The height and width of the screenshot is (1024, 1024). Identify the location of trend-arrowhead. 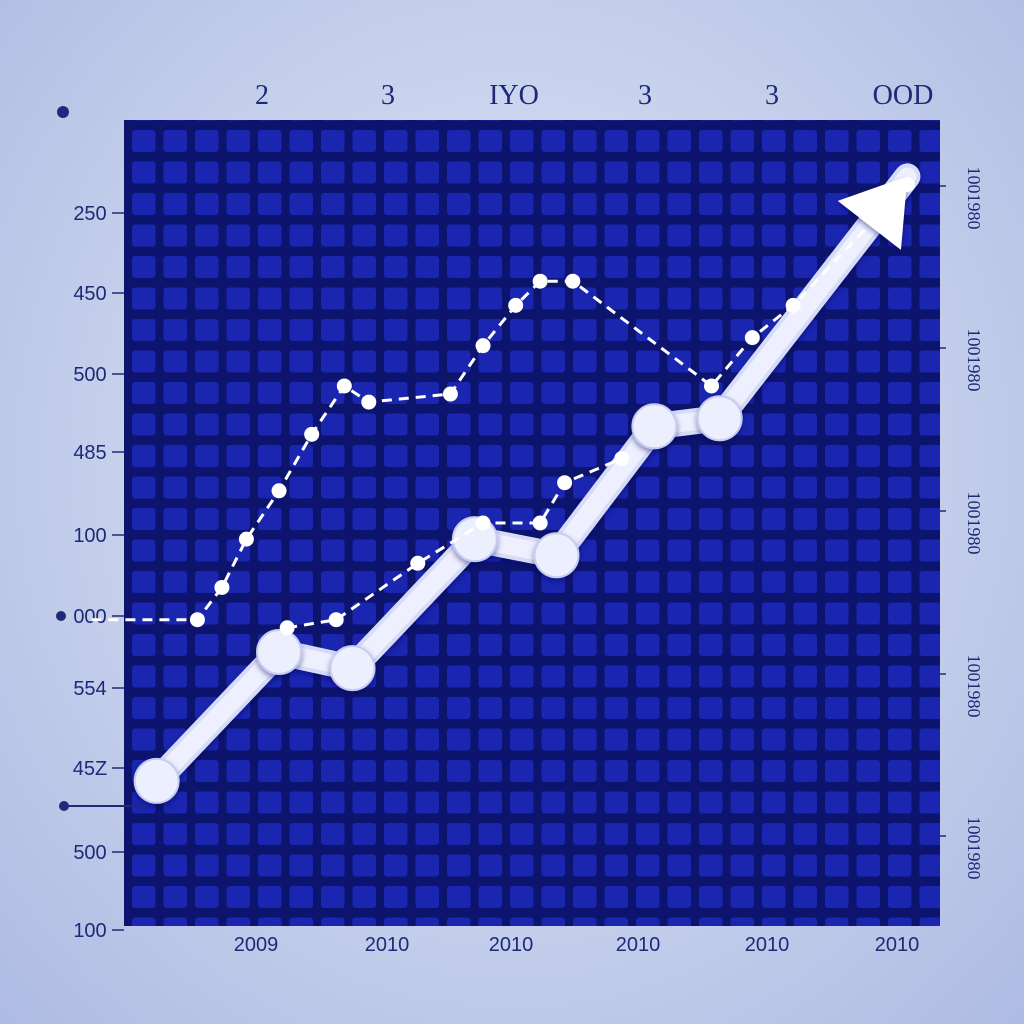
(872, 213).